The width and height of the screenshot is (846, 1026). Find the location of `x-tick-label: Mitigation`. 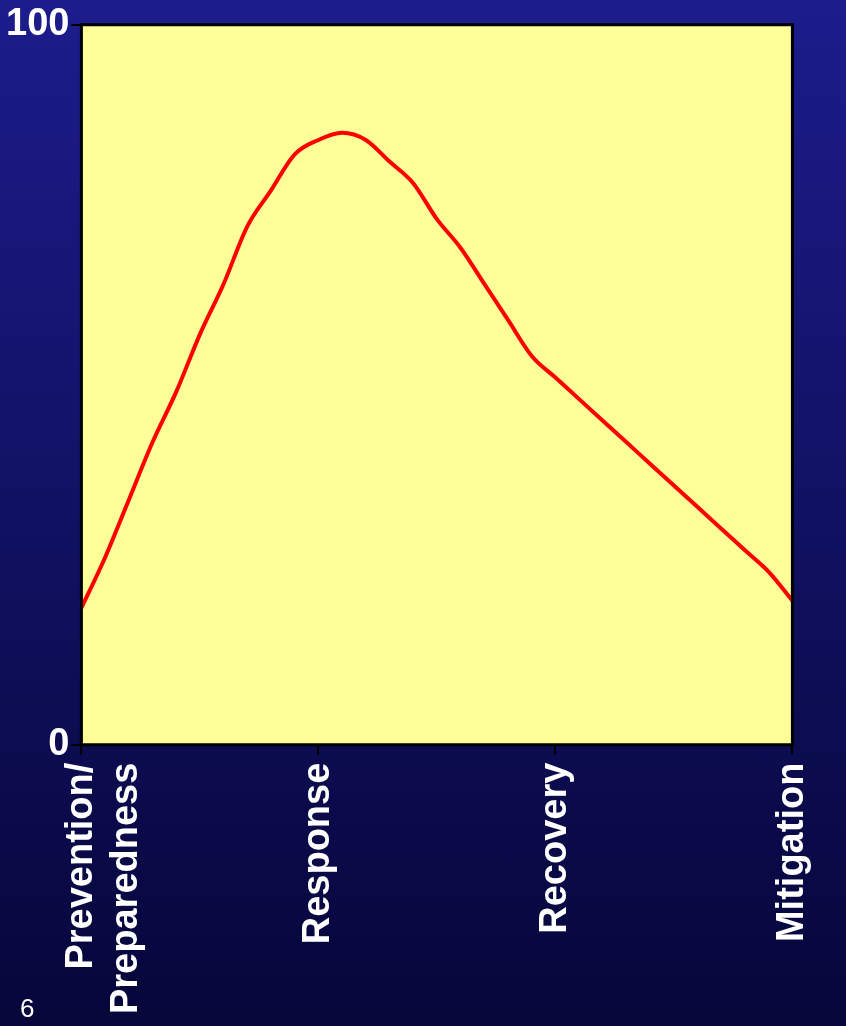

x-tick-label: Mitigation is located at coordinates (789, 852).